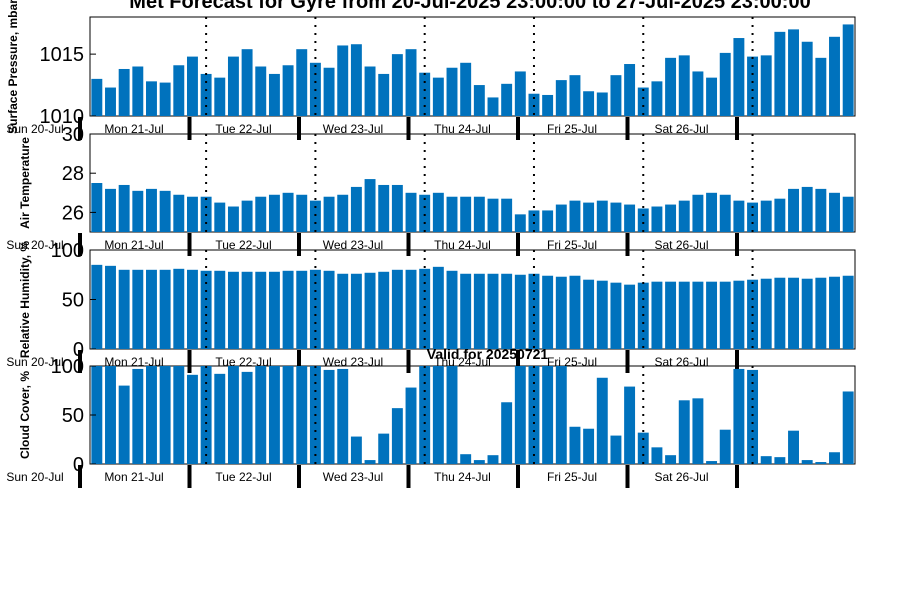 The image size is (900, 600). Describe the element at coordinates (243, 129) in the screenshot. I see `x-day-label: Tue 22-Jul` at that location.